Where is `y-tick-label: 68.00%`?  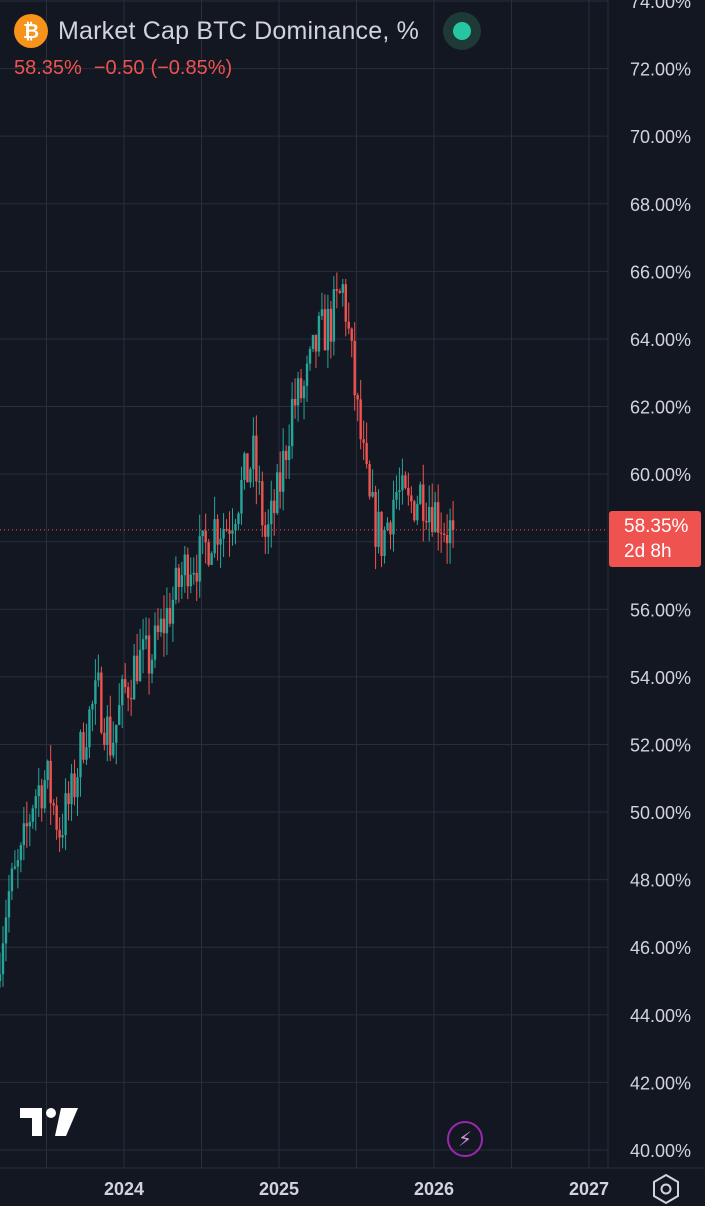
y-tick-label: 68.00% is located at coordinates (660, 205).